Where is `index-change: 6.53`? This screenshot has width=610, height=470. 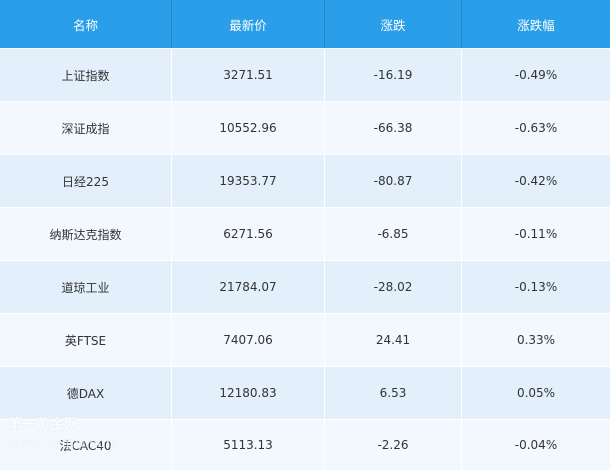 index-change: 6.53 is located at coordinates (393, 393).